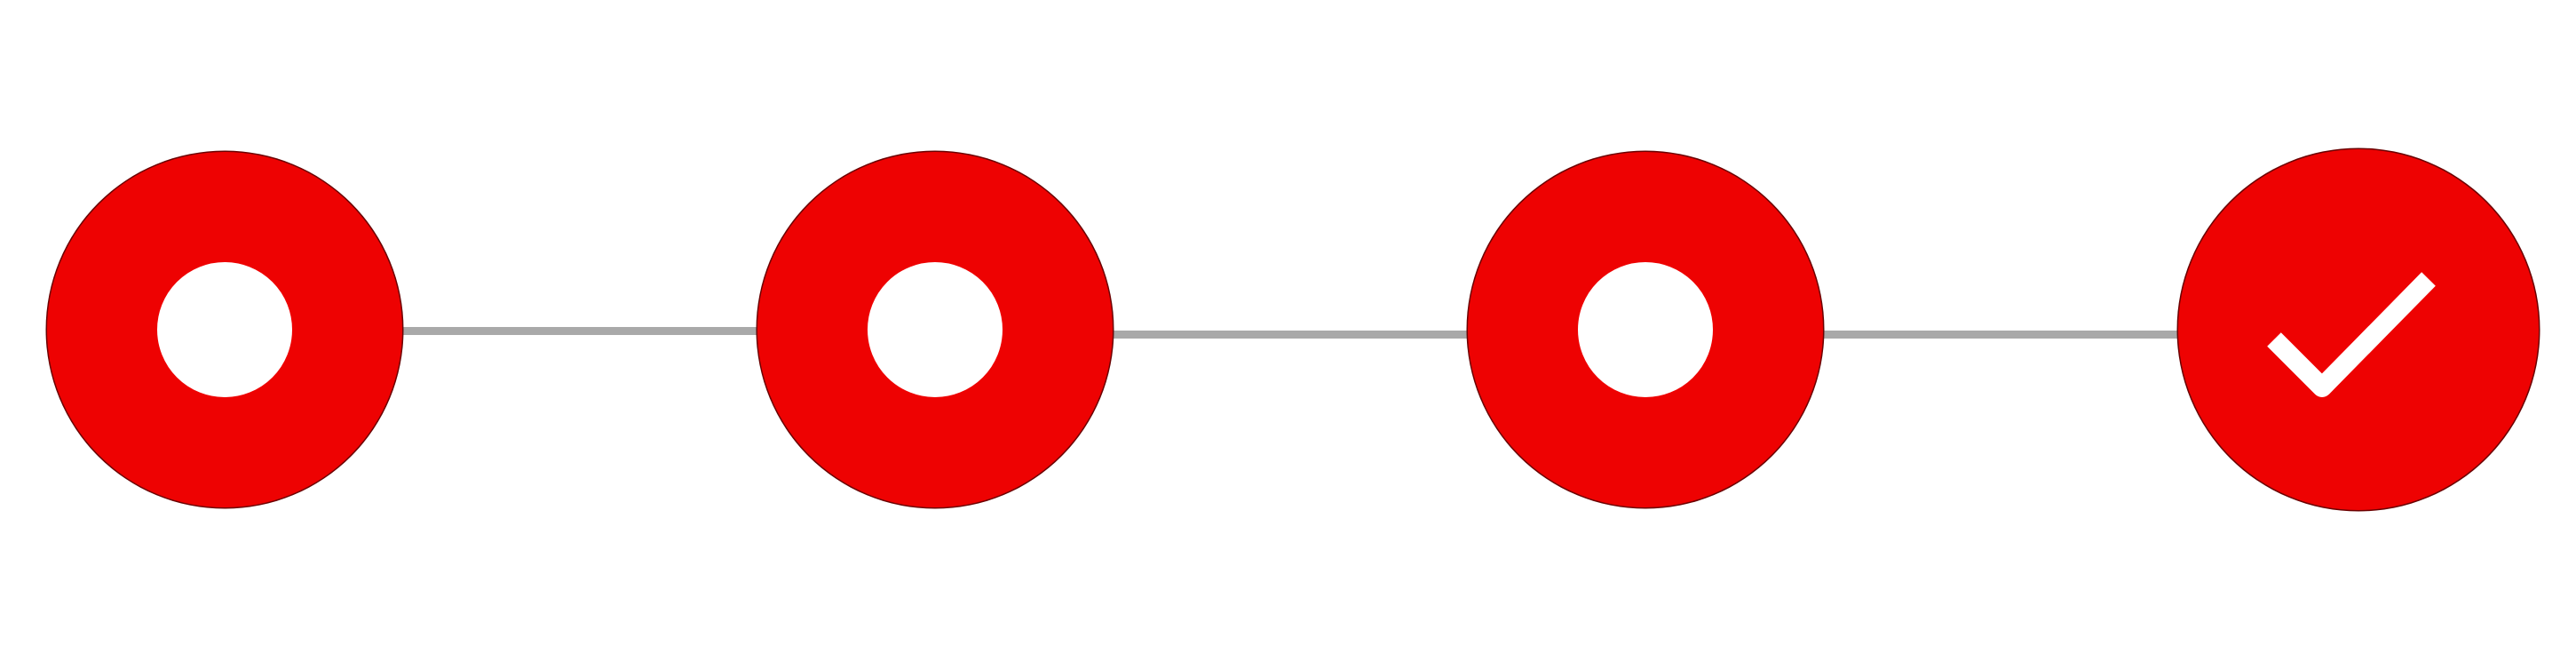 Image resolution: width=2576 pixels, height=654 pixels. Describe the element at coordinates (935, 329) in the screenshot. I see `step-2-incomplete-ring-icon` at that location.